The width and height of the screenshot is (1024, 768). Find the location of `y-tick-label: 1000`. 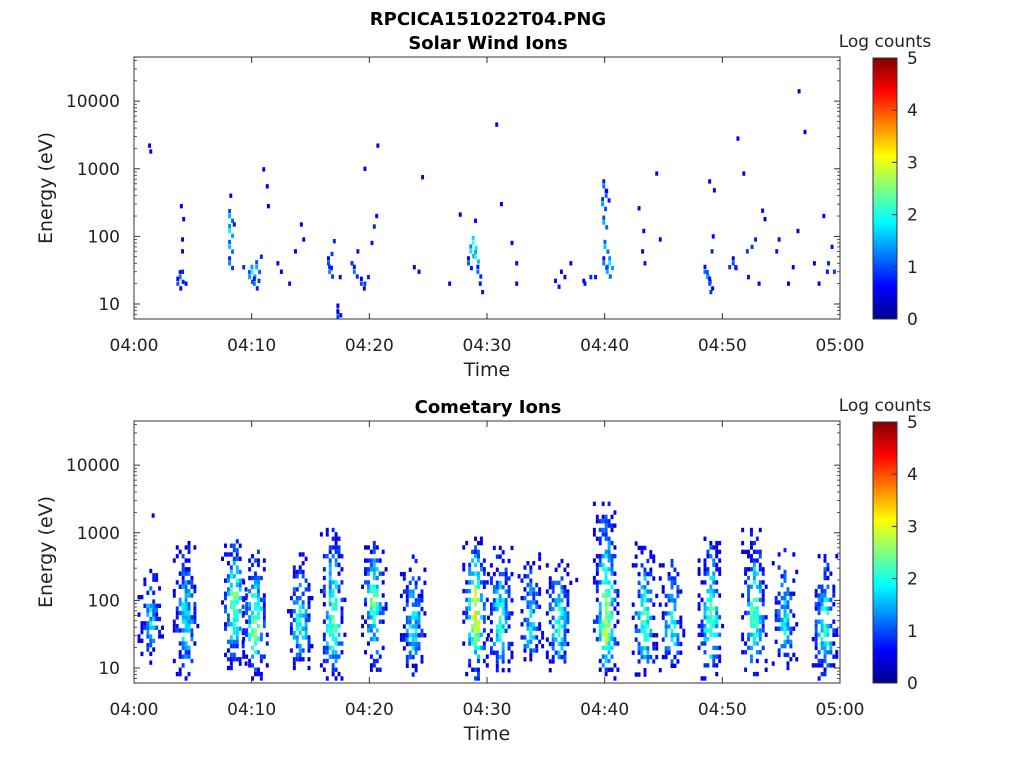

y-tick-label: 1000 is located at coordinates (98, 534).